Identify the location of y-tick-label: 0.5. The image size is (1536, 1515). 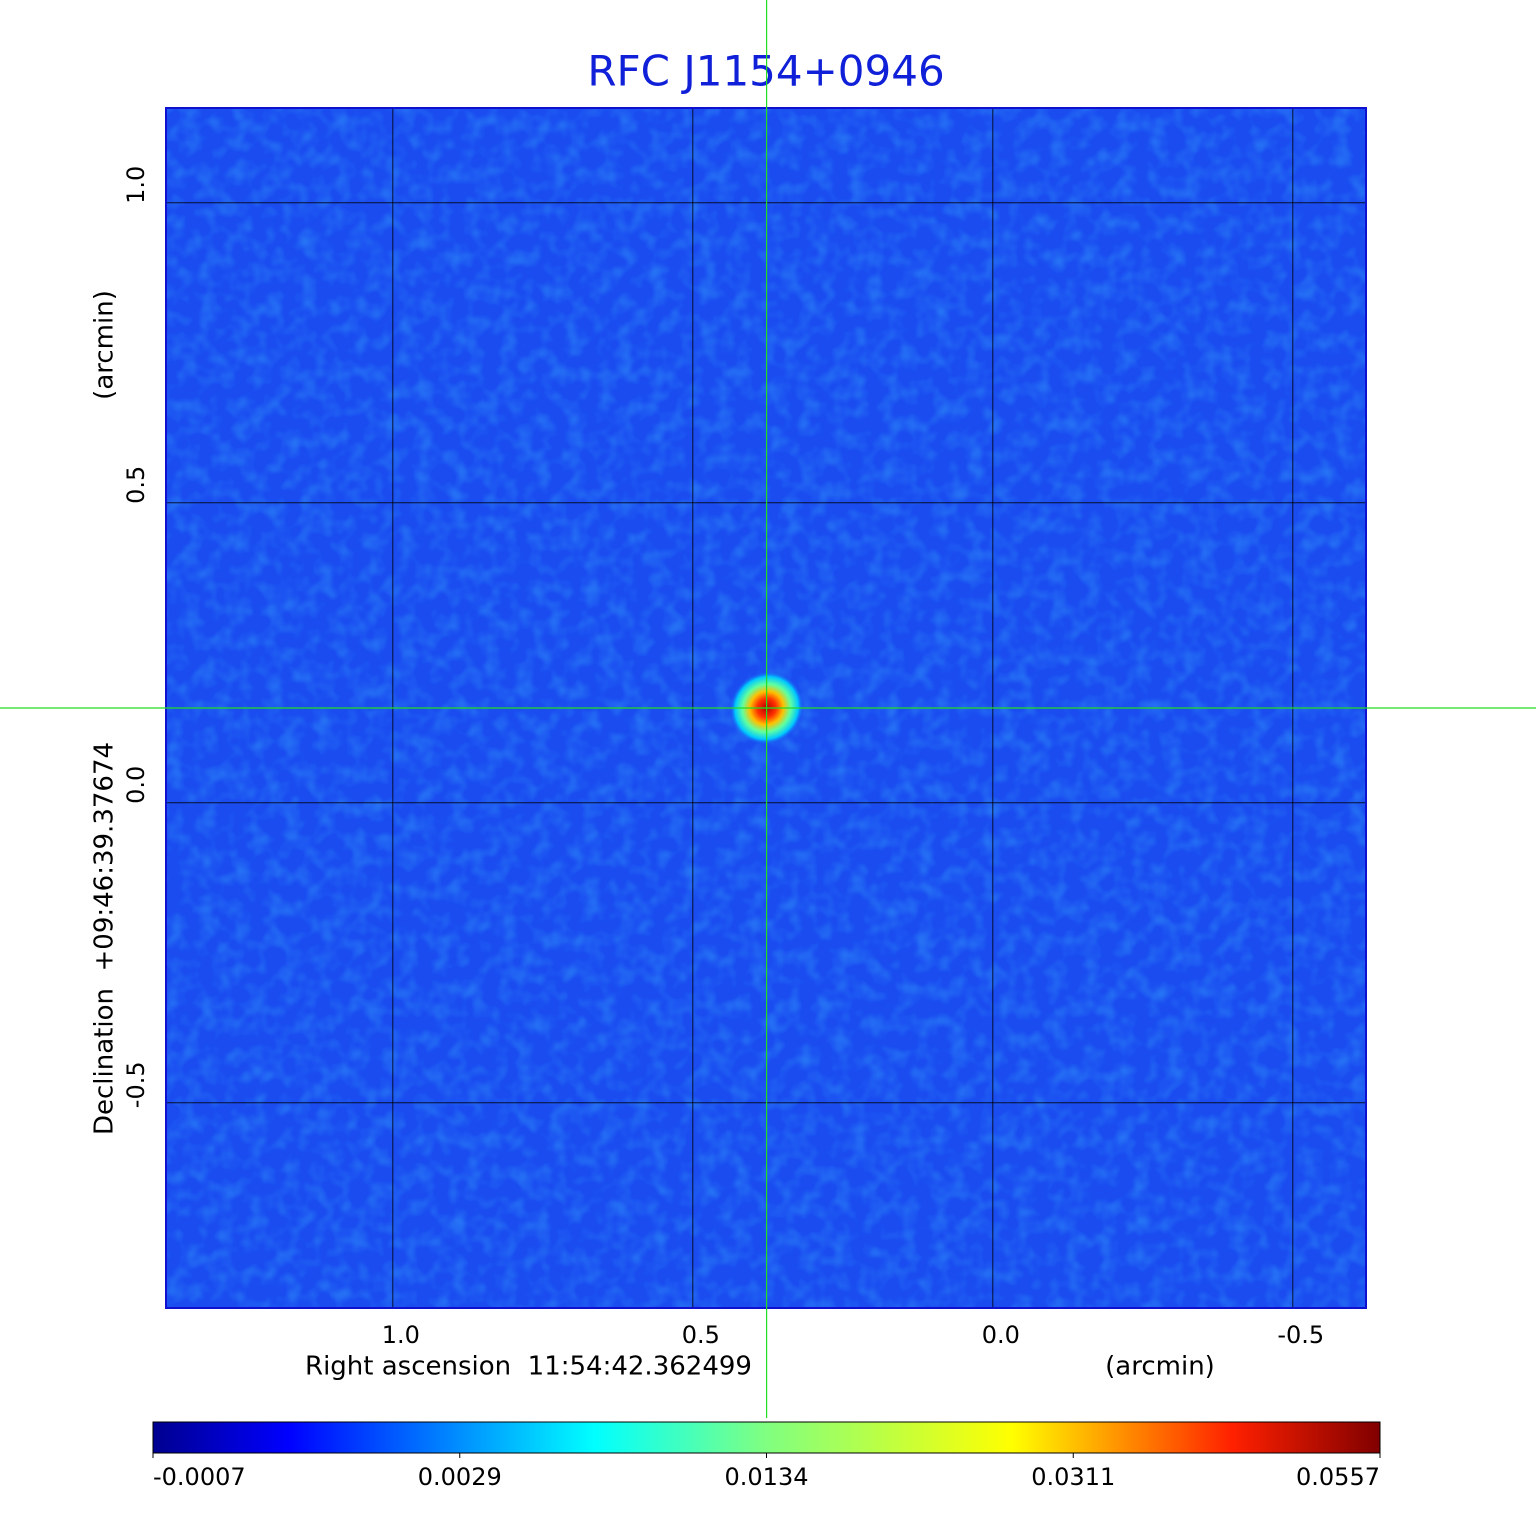
(136, 485).